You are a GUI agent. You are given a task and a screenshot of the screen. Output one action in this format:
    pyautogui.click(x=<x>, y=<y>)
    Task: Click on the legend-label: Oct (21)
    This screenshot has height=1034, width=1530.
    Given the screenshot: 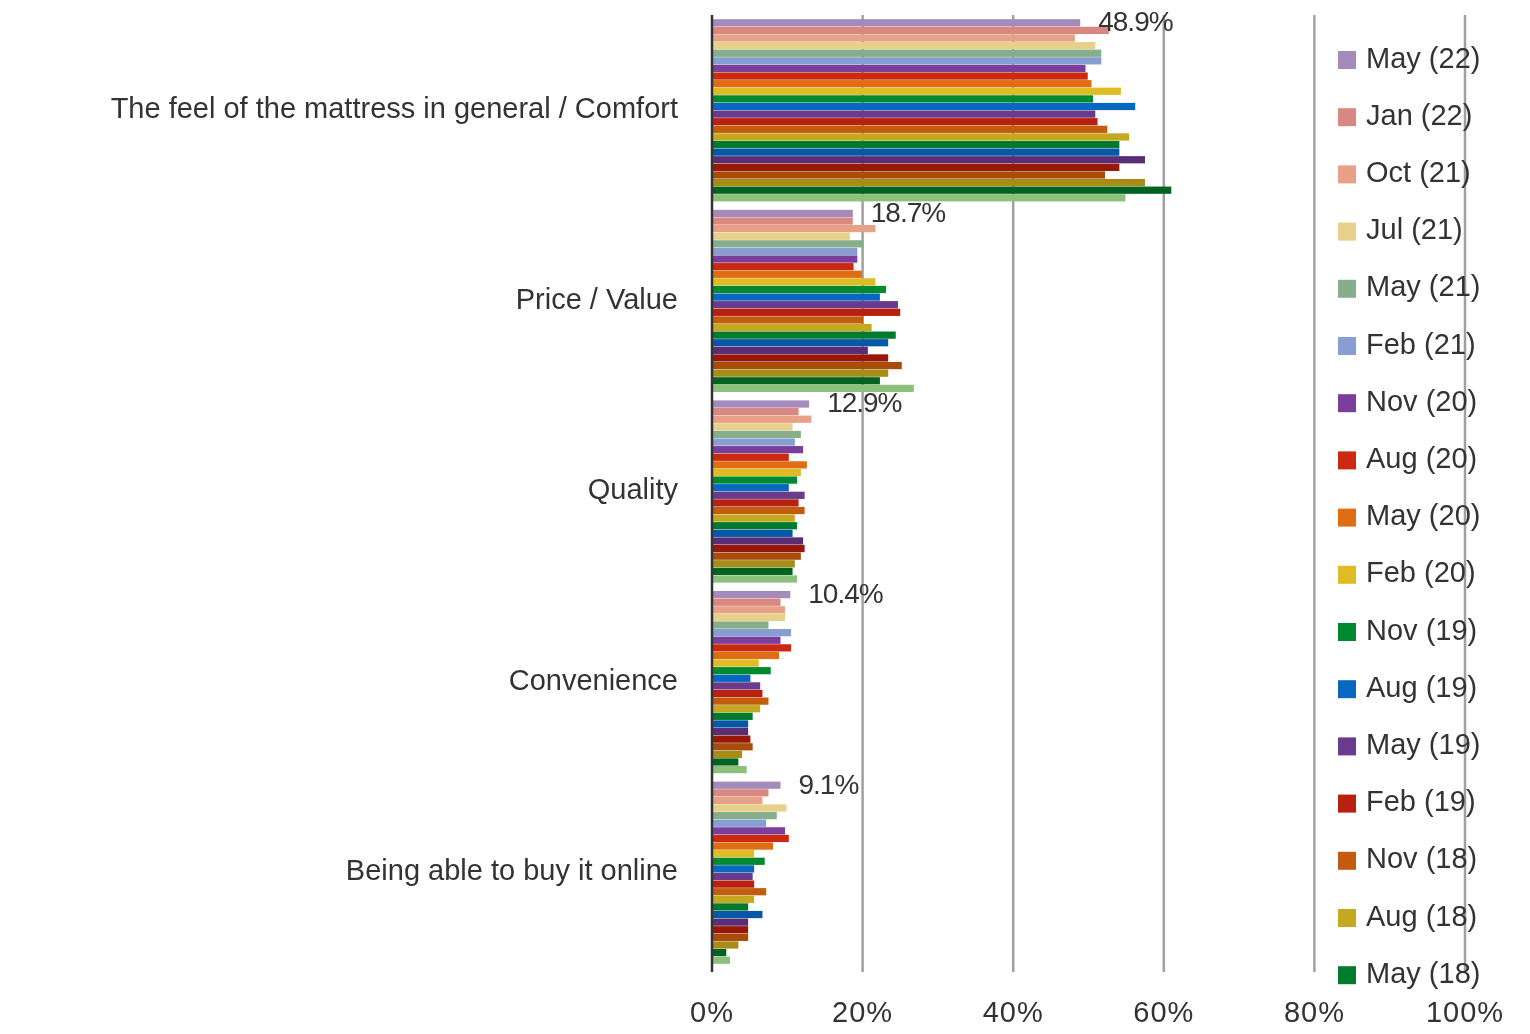 What is the action you would take?
    pyautogui.click(x=1418, y=172)
    